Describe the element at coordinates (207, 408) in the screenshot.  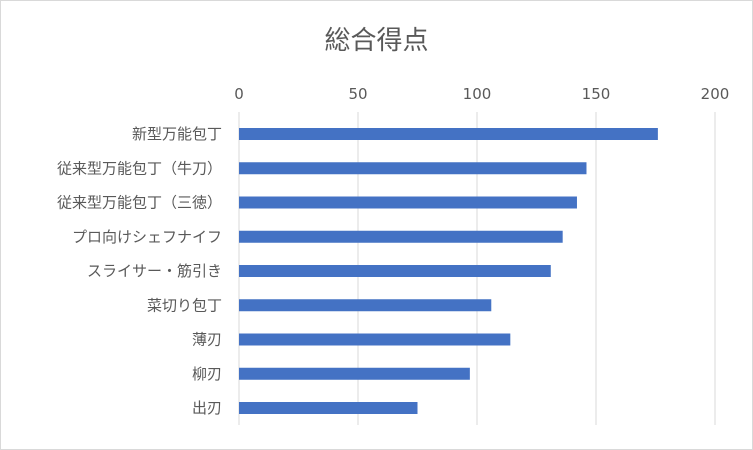
I see `category-label: 出刃` at that location.